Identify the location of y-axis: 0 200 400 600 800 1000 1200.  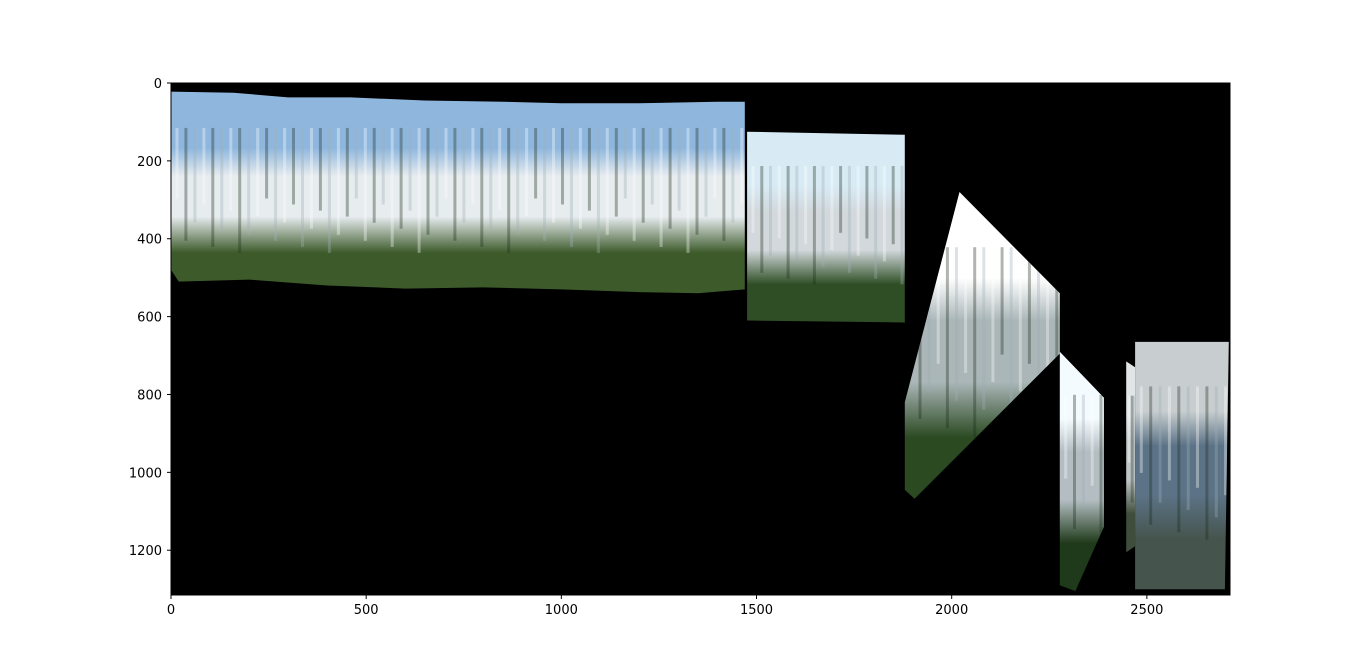
(150, 318).